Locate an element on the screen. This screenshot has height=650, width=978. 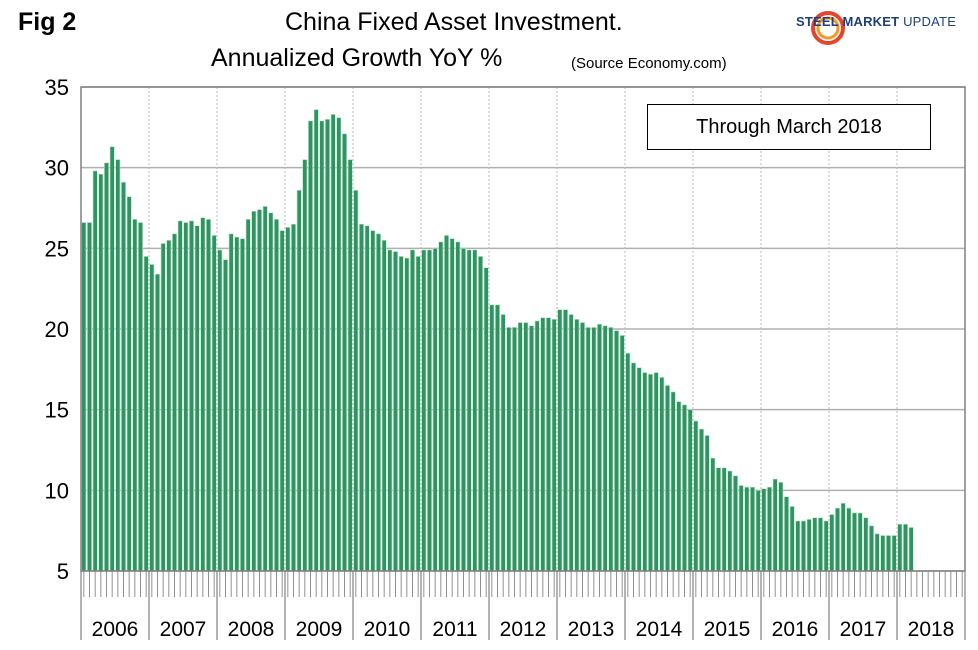
y-tick-label: 25 is located at coordinates (57, 248).